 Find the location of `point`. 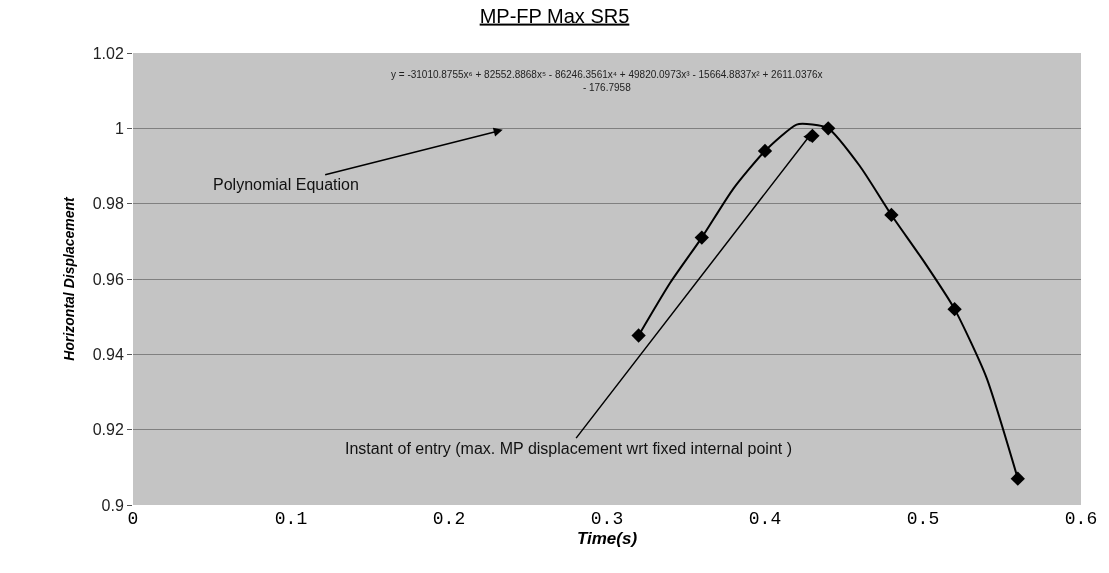

point is located at coordinates (638, 335).